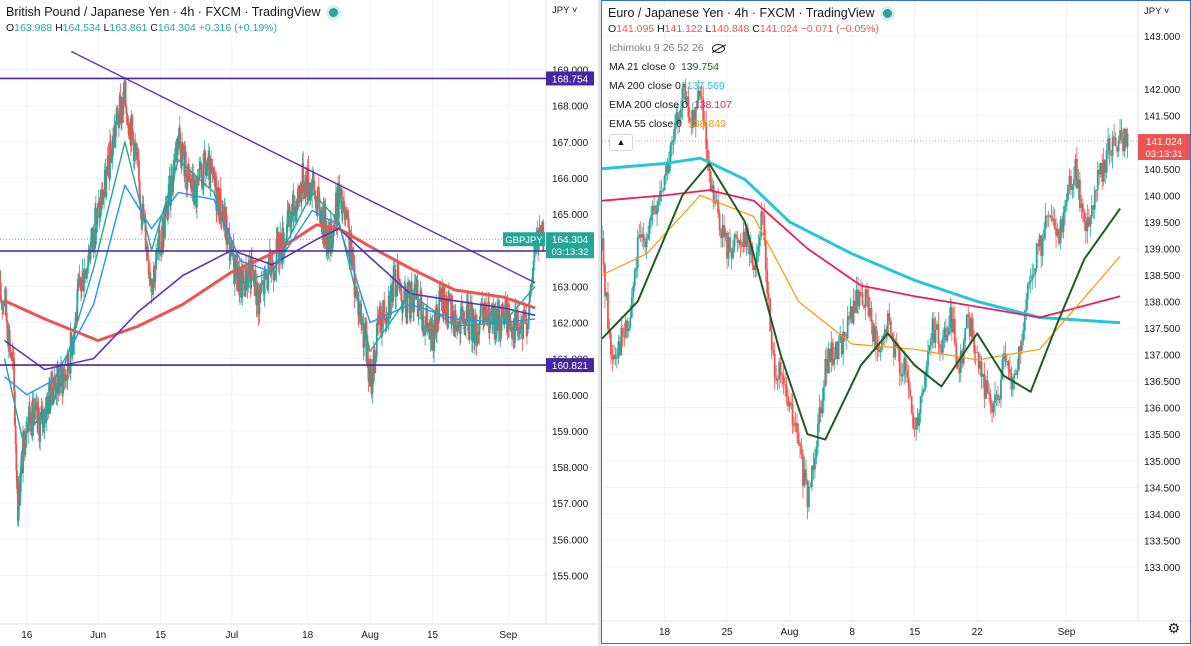  I want to click on hidden-eye-icon, so click(718, 48).